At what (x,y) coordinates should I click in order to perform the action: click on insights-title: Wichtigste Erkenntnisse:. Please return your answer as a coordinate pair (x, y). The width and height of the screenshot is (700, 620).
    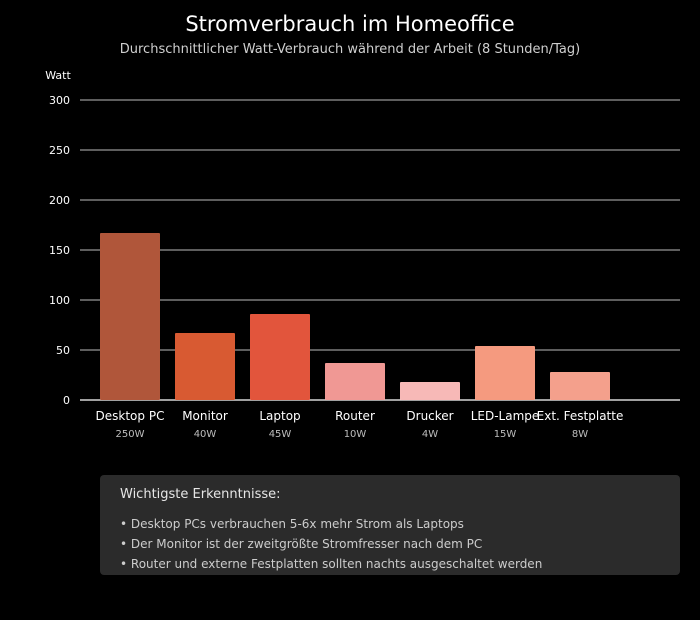
    Looking at the image, I should click on (200, 494).